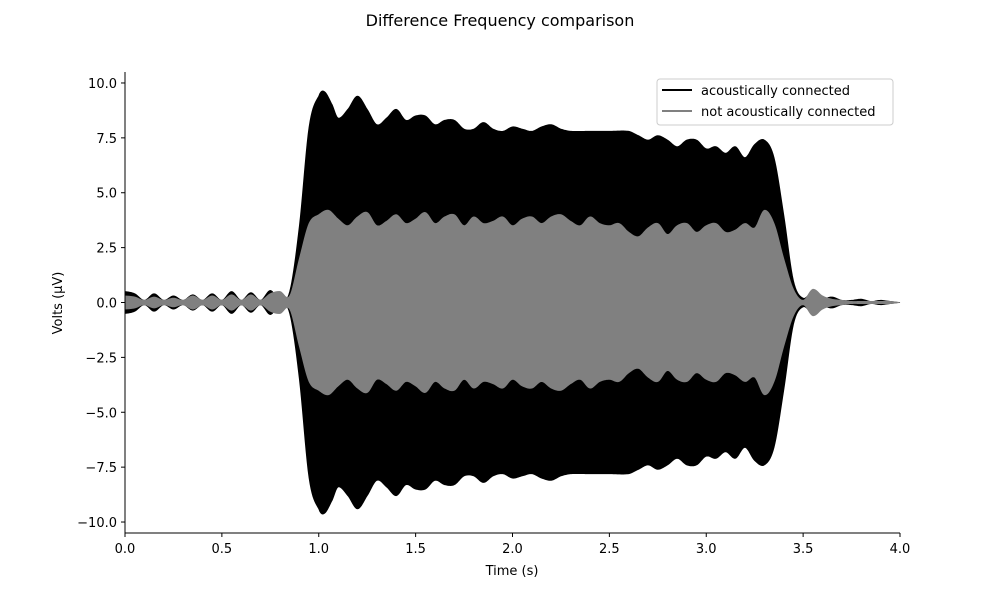 The image size is (1000, 600). I want to click on x-ticks: 0.0 0.5 1.0 1.5 2.0 2.5 3.0 3.5 4.0, so click(513, 545).